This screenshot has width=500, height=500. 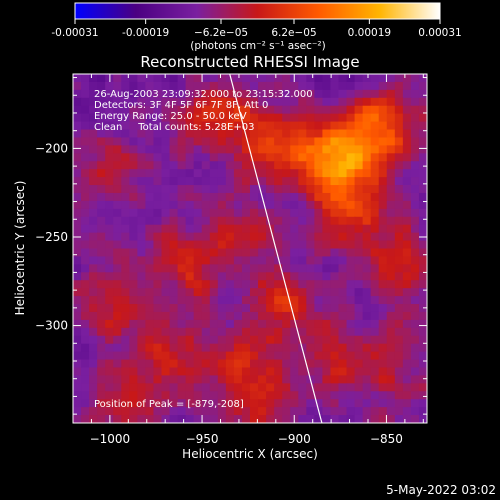 What do you see at coordinates (386, 439) in the screenshot?
I see `x-tick-label: −850` at bounding box center [386, 439].